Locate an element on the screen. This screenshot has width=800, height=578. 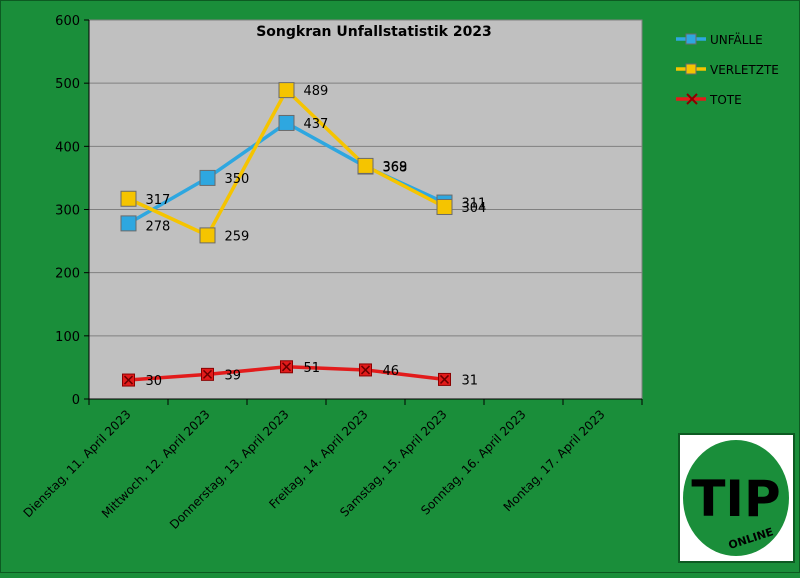
y-tick-label: 200 is located at coordinates (67, 274).